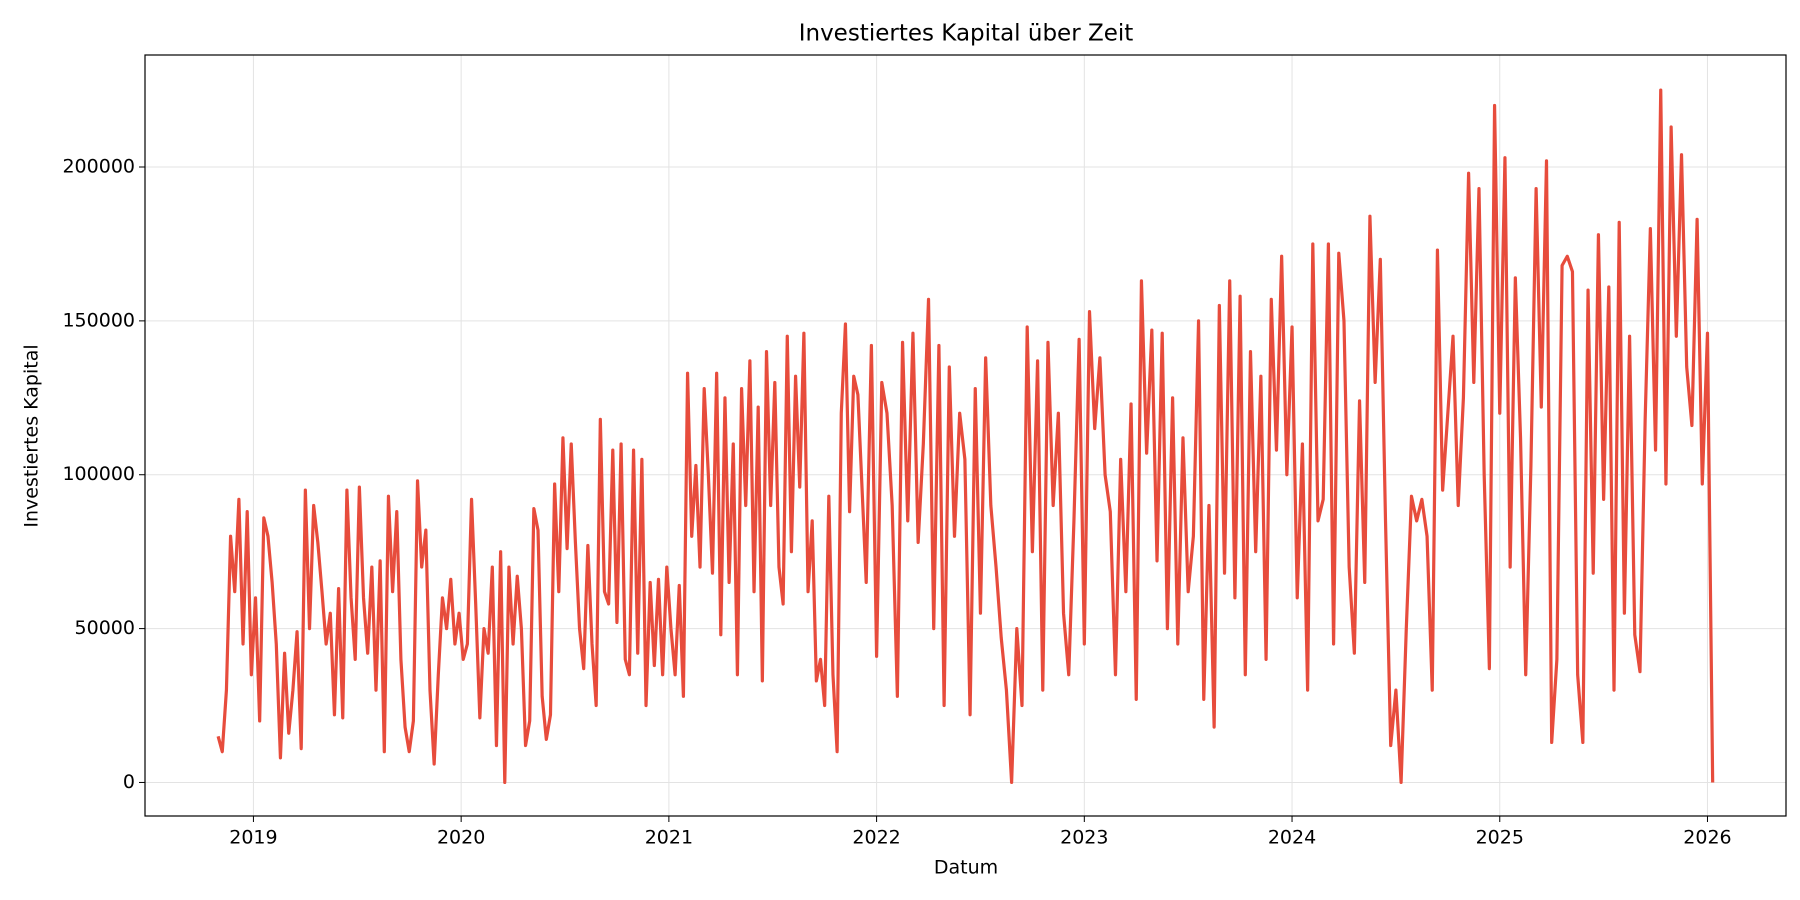 This screenshot has height=900, width=1800. What do you see at coordinates (669, 838) in the screenshot?
I see `x-tick-label: 2021` at bounding box center [669, 838].